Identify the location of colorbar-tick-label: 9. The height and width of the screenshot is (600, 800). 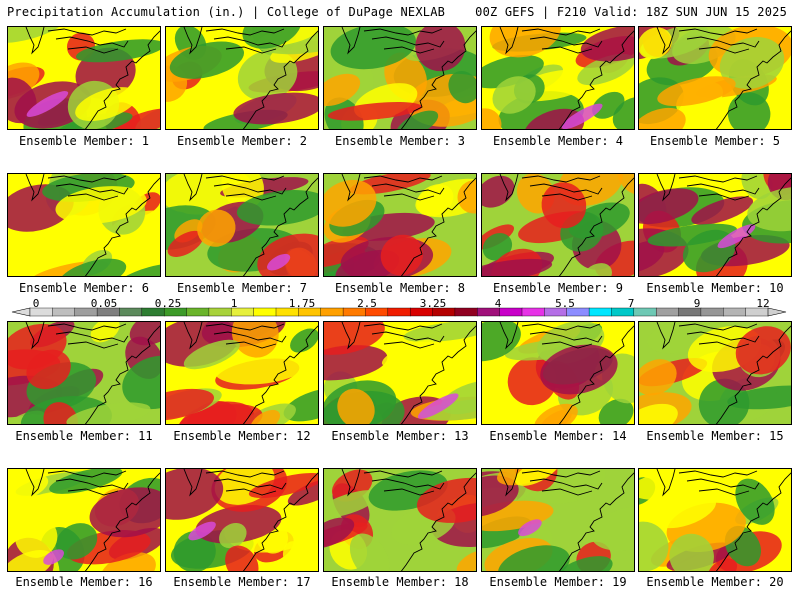
(697, 303).